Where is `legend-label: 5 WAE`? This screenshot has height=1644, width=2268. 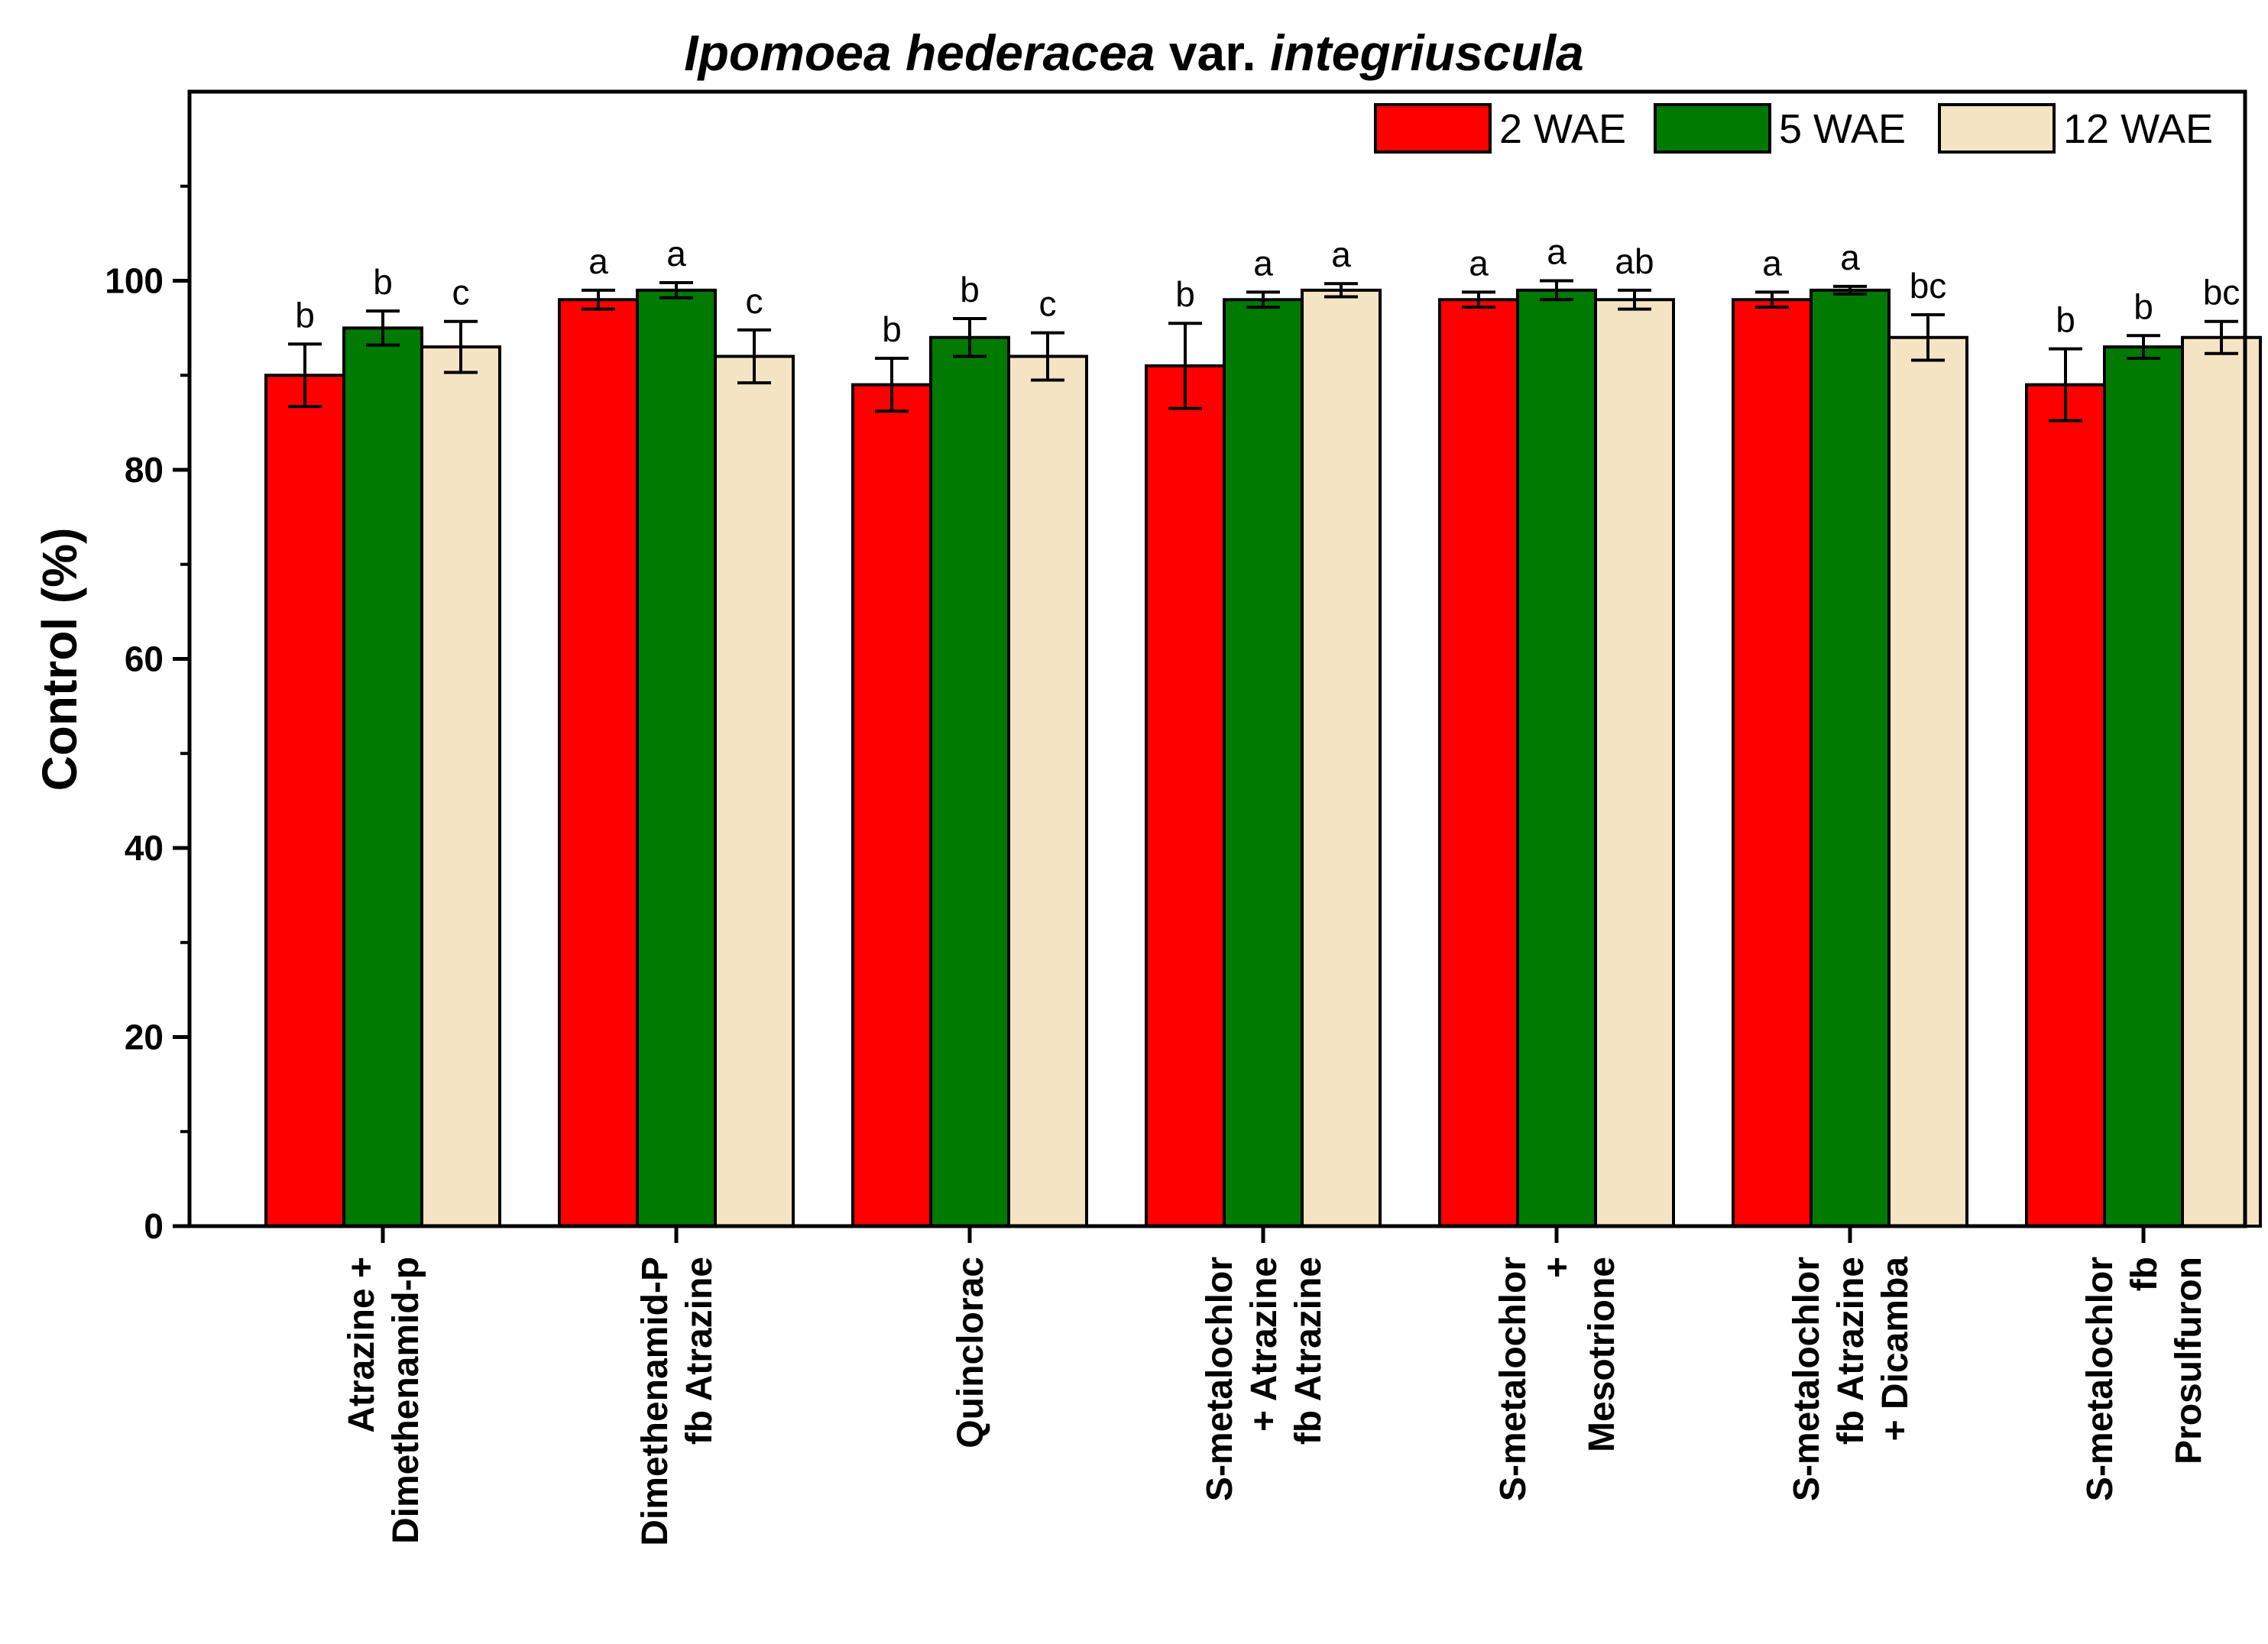
legend-label: 5 WAE is located at coordinates (1842, 129).